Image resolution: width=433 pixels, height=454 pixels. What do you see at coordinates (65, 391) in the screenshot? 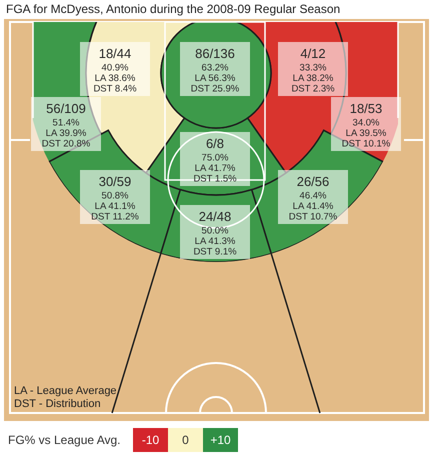
I see `text: LA - League Average` at bounding box center [65, 391].